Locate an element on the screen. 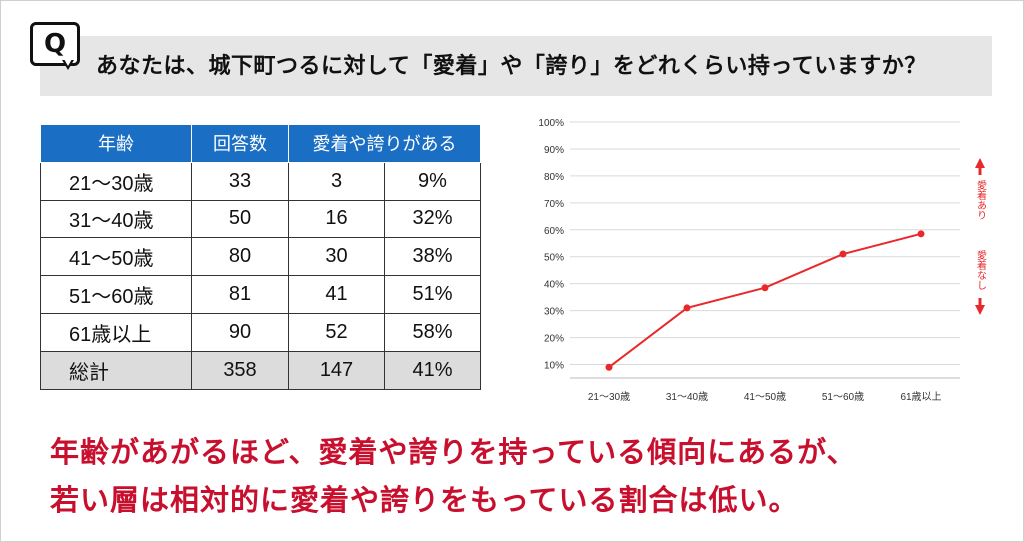 This screenshot has width=1024, height=542. y-tick-label: 80% is located at coordinates (554, 177).